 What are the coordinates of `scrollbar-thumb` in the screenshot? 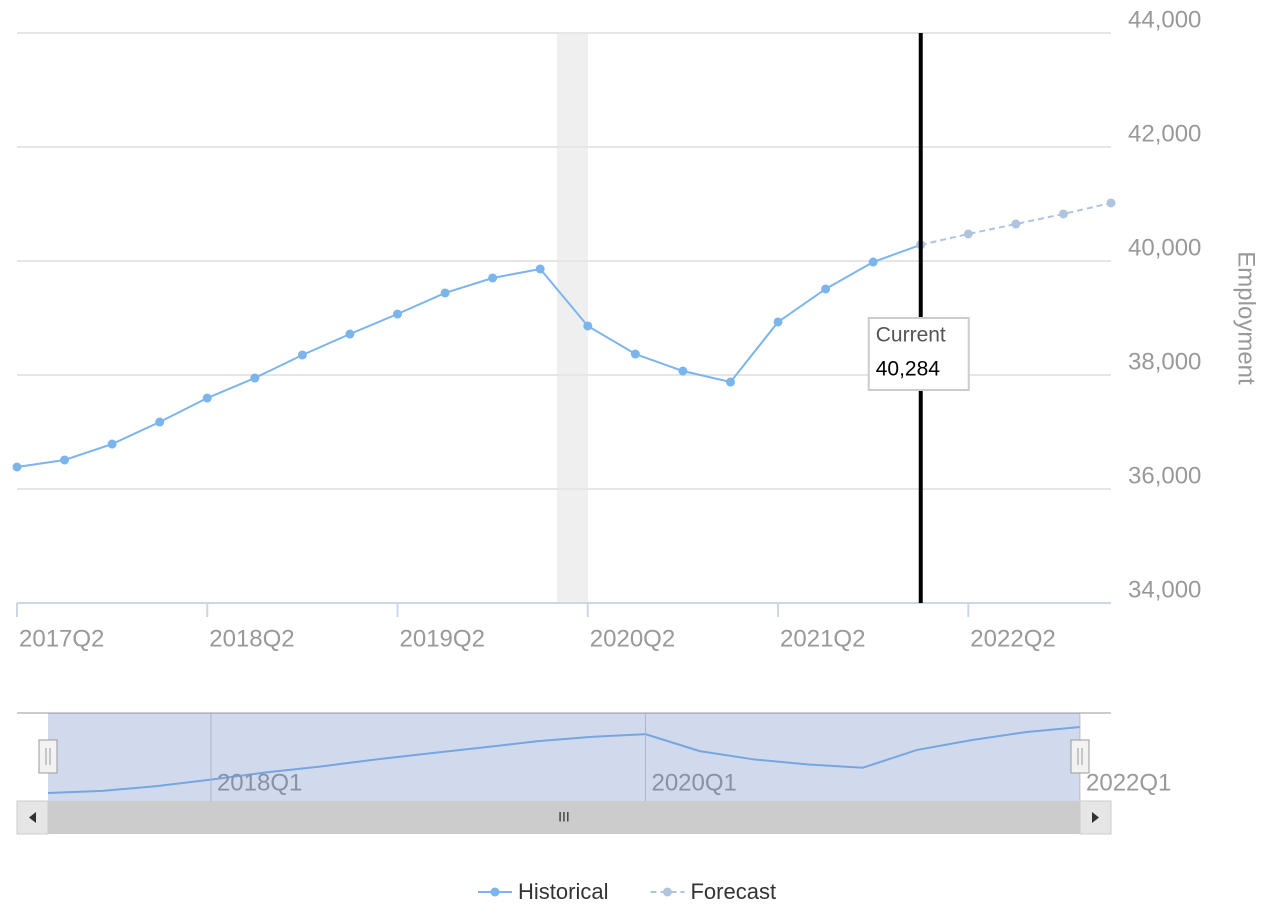 It's located at (564, 817).